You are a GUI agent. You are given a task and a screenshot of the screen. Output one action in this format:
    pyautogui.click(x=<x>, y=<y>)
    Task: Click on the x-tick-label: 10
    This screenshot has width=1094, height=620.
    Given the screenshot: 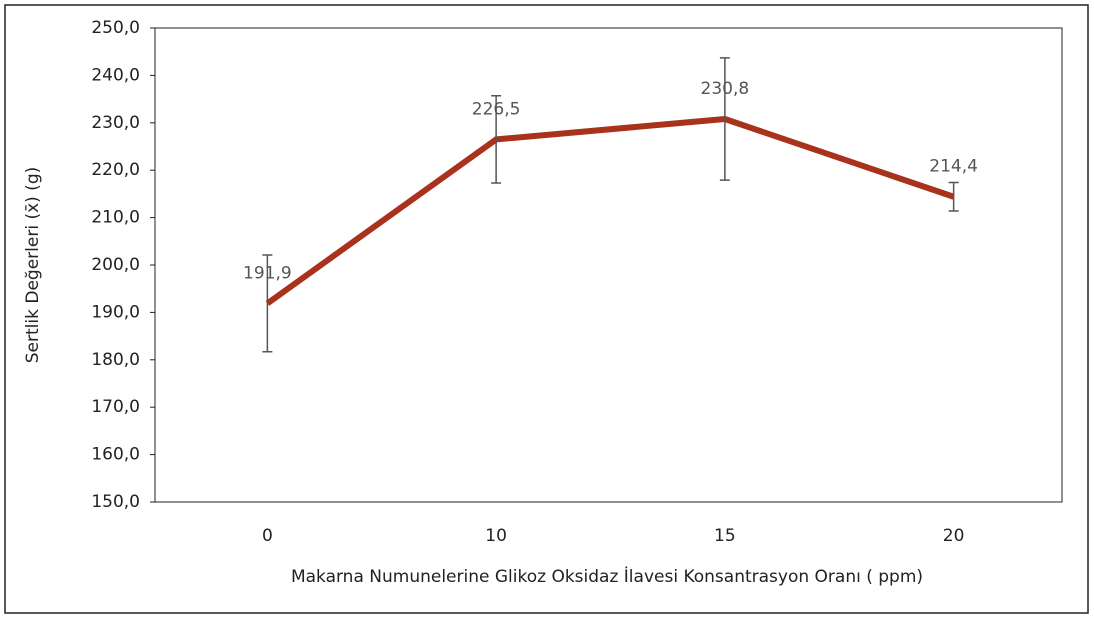 What is the action you would take?
    pyautogui.click(x=496, y=536)
    